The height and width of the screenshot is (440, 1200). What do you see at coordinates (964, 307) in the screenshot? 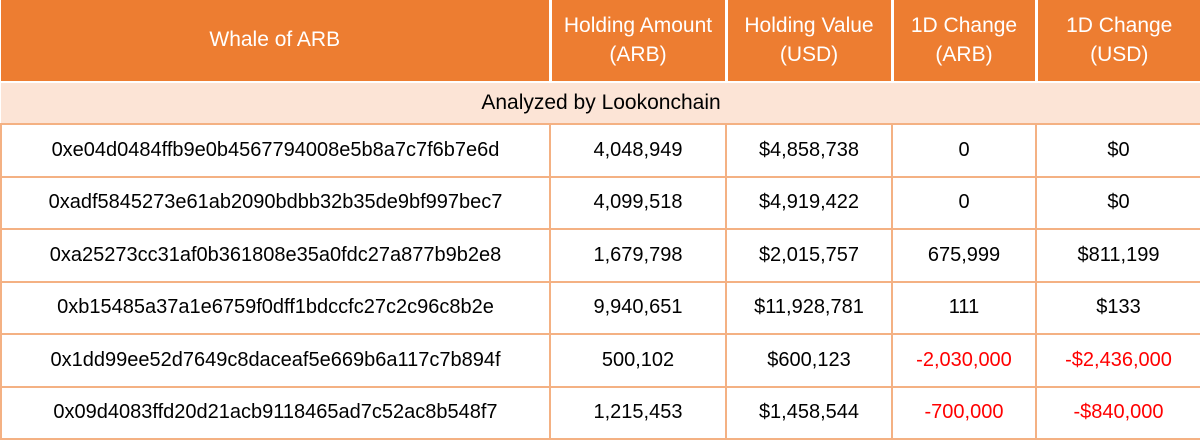
I see `change-arb-cell: 111` at bounding box center [964, 307].